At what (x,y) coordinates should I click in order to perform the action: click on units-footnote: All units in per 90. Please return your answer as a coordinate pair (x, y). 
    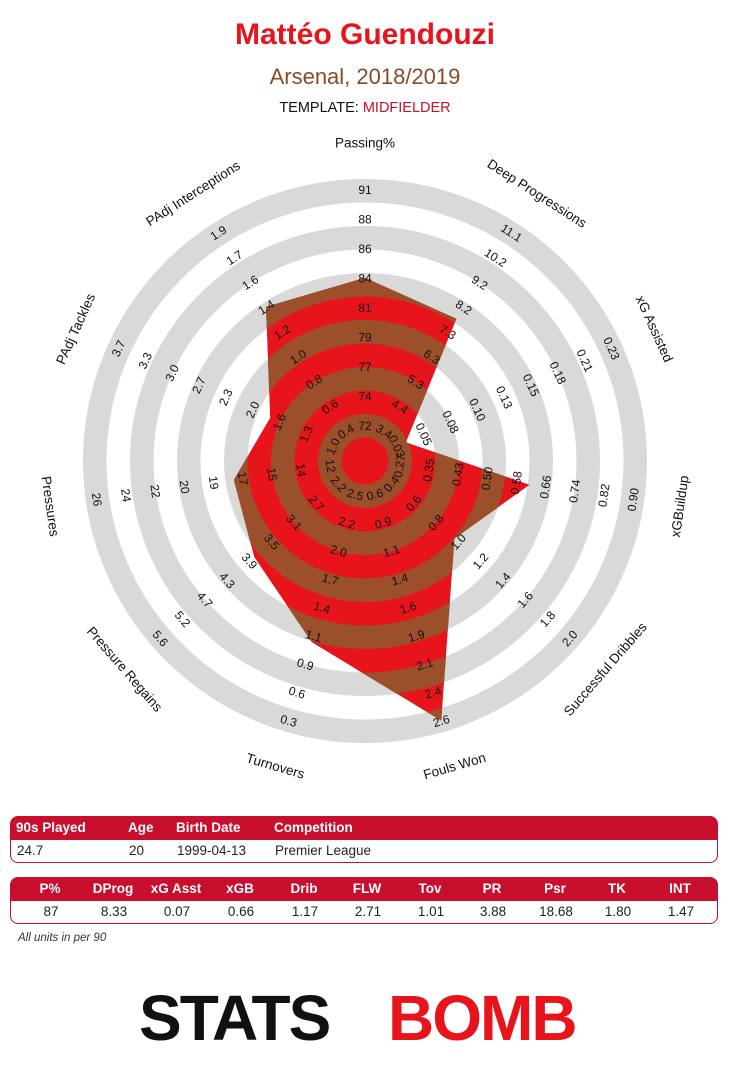
    Looking at the image, I should click on (62, 938).